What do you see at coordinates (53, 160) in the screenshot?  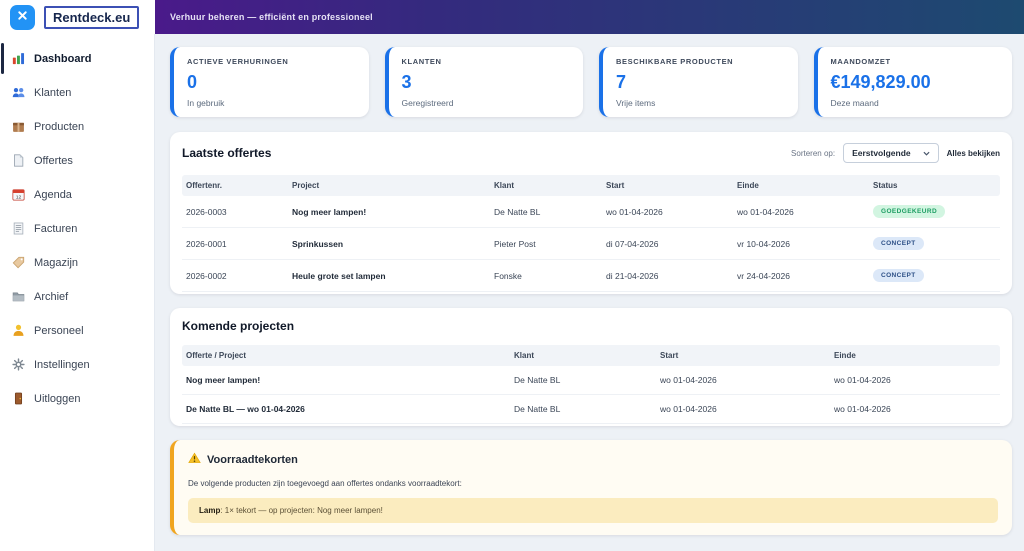 I see `sidebar-item-label: Offertes` at bounding box center [53, 160].